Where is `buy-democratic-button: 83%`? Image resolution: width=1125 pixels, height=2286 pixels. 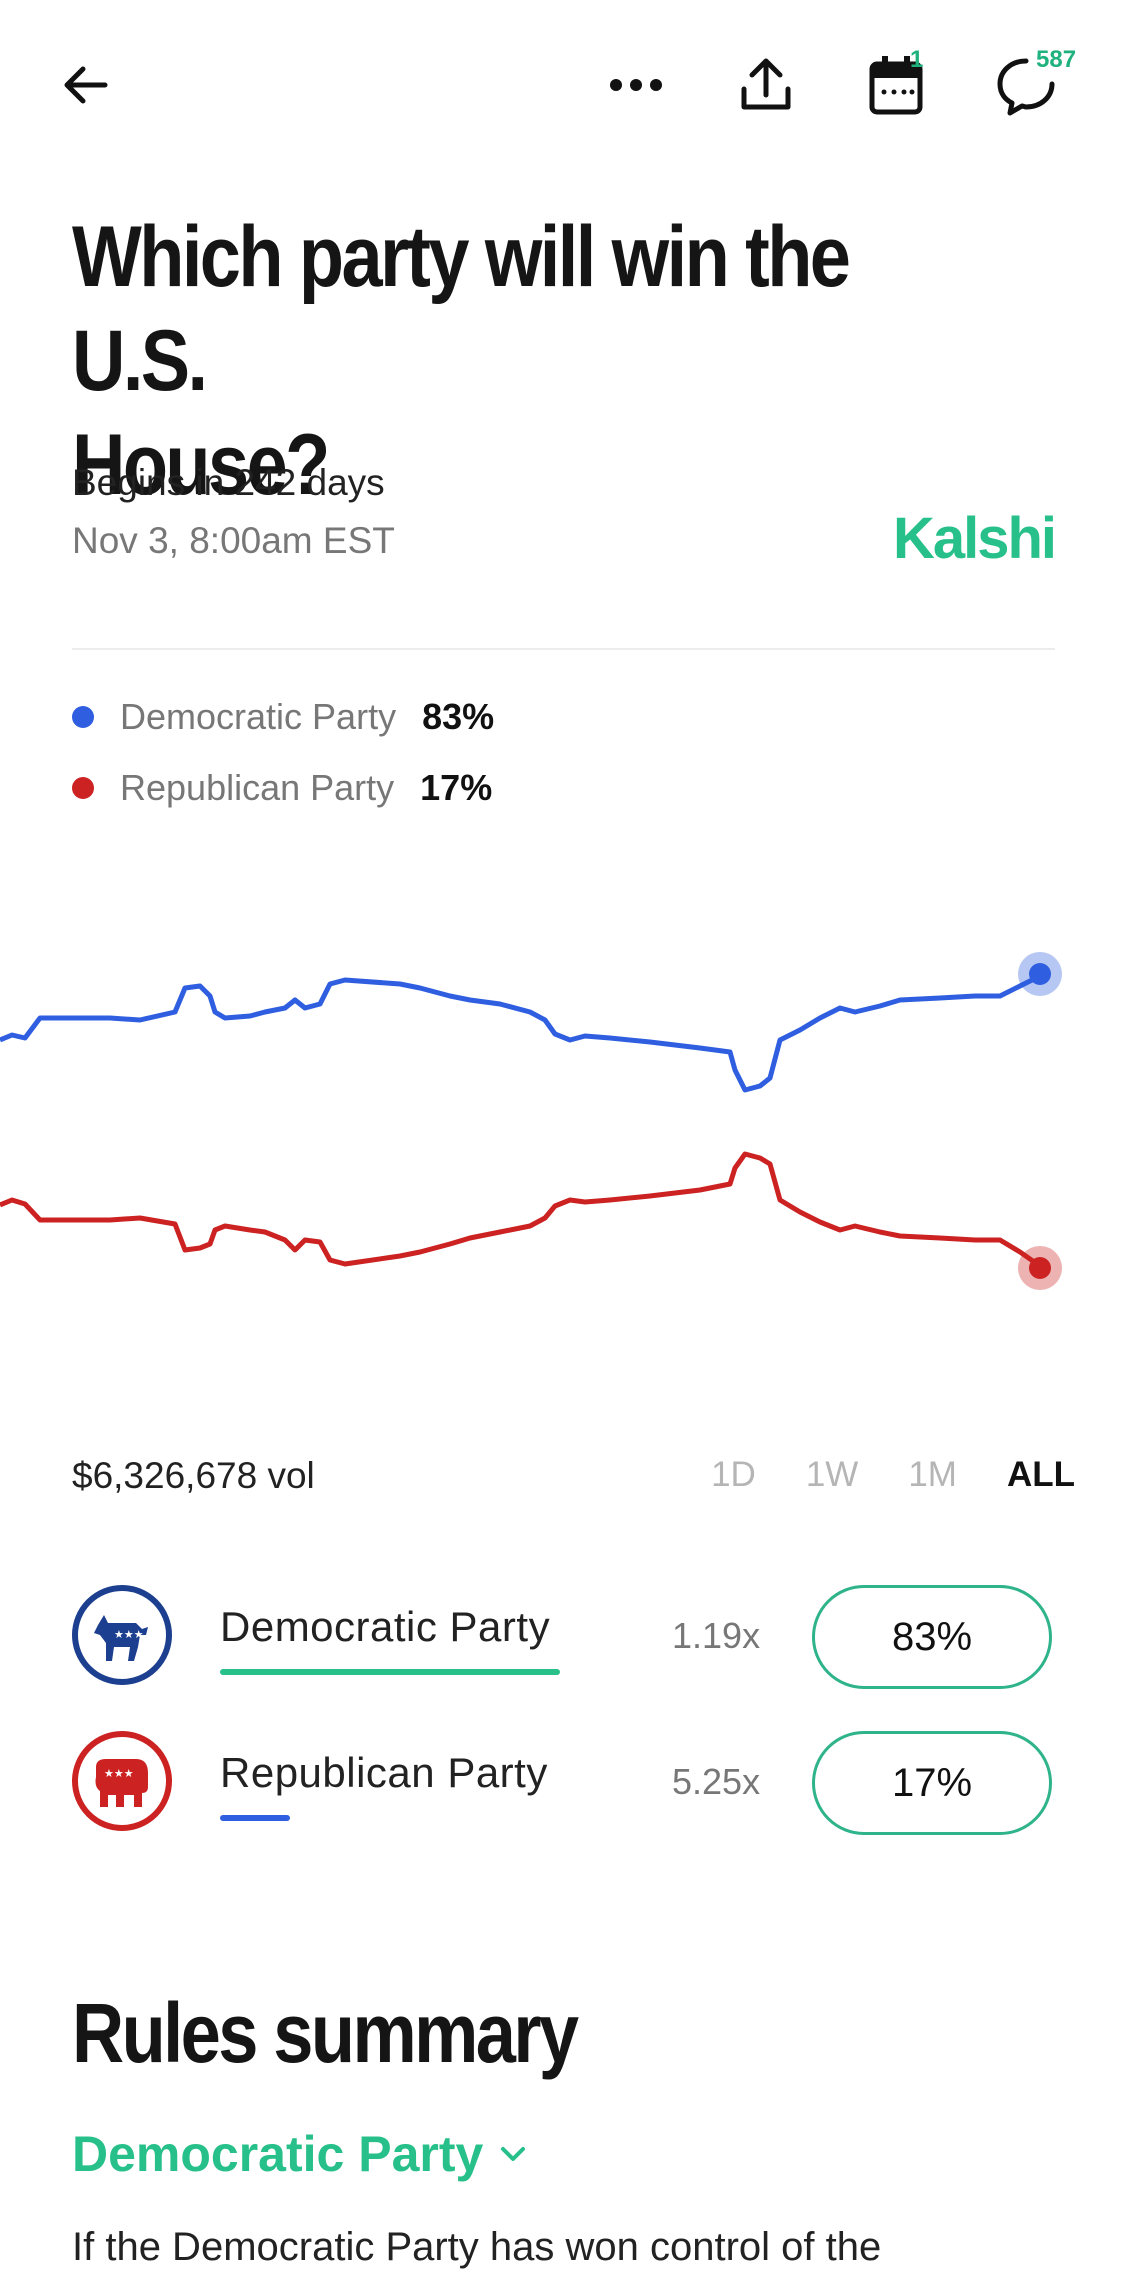 buy-democratic-button: 83% is located at coordinates (932, 1637).